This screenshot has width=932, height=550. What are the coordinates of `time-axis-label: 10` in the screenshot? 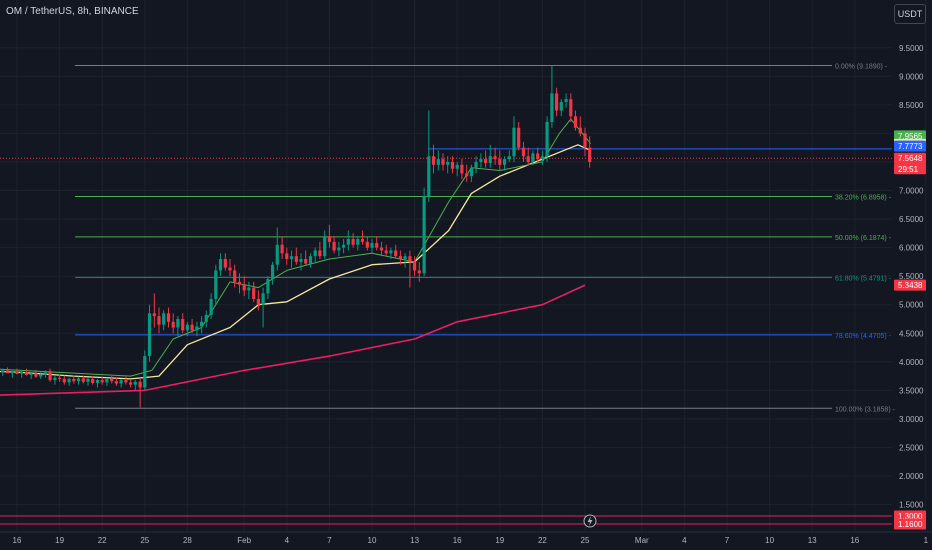 It's located at (372, 540).